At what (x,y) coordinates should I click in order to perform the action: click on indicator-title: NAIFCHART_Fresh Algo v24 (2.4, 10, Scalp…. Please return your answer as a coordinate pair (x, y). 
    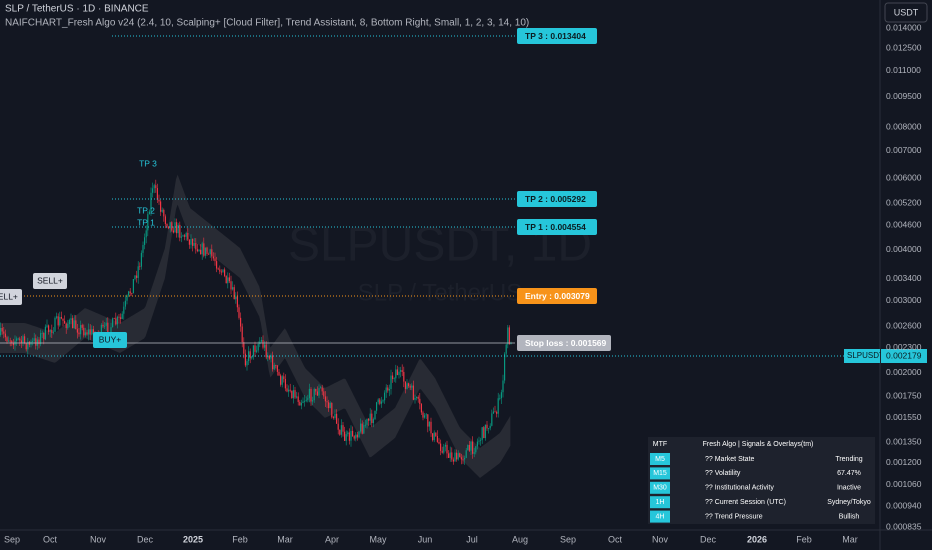
    Looking at the image, I should click on (267, 23).